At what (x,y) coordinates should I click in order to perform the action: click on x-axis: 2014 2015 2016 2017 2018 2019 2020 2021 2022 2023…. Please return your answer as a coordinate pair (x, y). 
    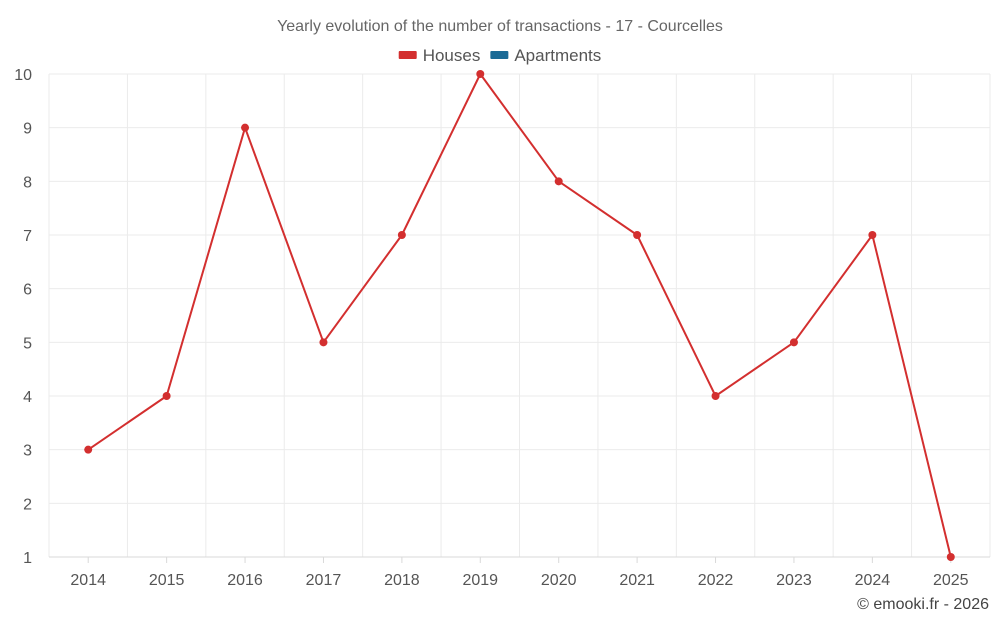
    Looking at the image, I should click on (519, 573).